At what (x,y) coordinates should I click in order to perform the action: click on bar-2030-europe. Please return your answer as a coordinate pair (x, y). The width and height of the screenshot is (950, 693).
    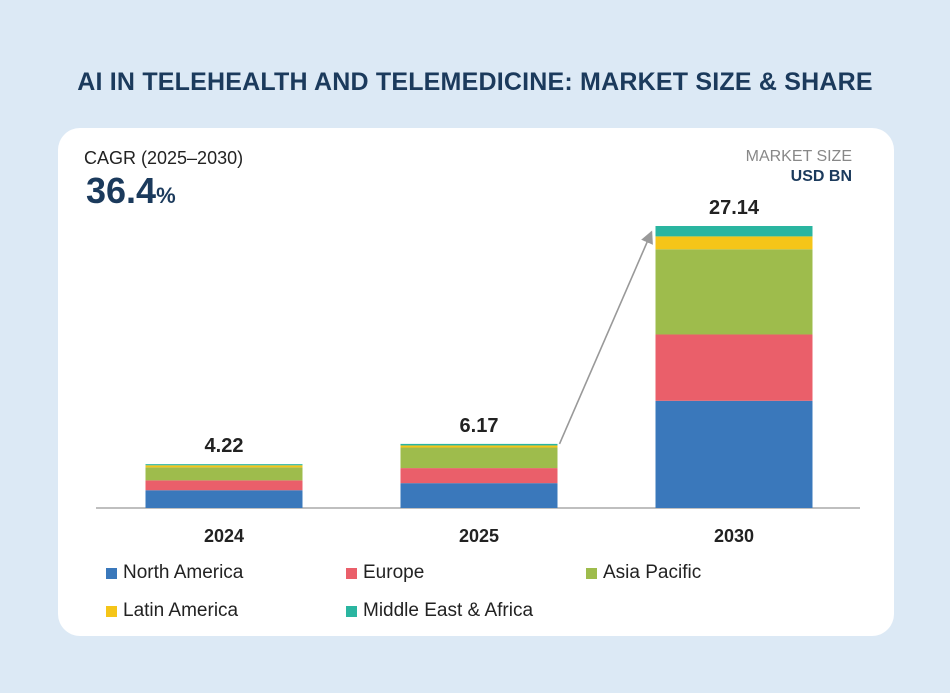
    Looking at the image, I should click on (734, 367).